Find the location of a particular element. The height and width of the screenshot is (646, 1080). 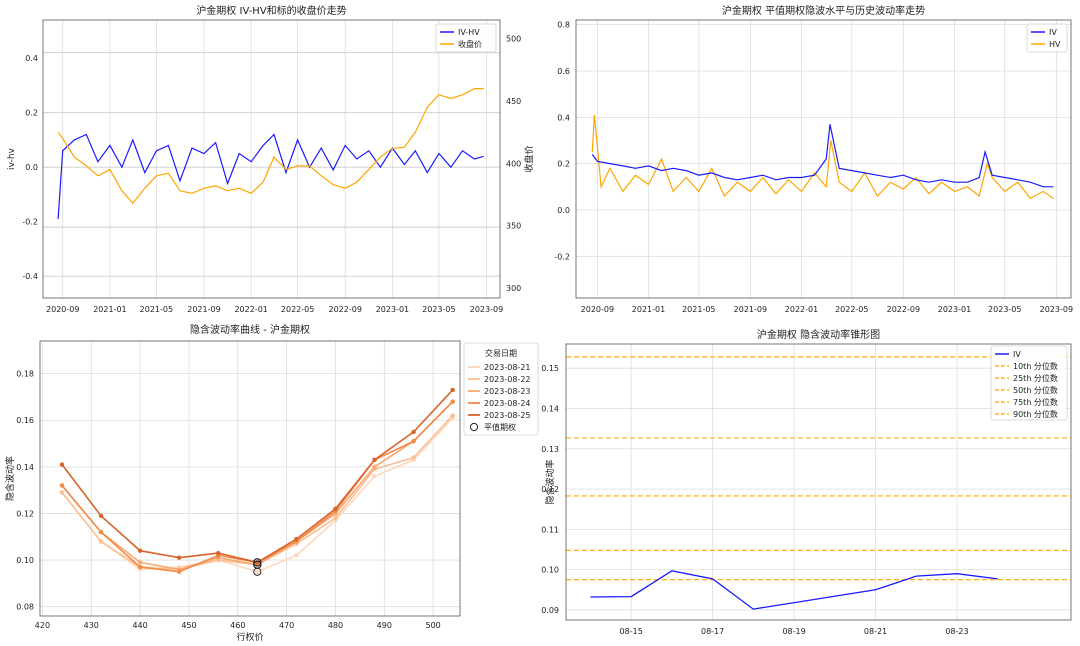

chart2-legend-box is located at coordinates (1047, 38).